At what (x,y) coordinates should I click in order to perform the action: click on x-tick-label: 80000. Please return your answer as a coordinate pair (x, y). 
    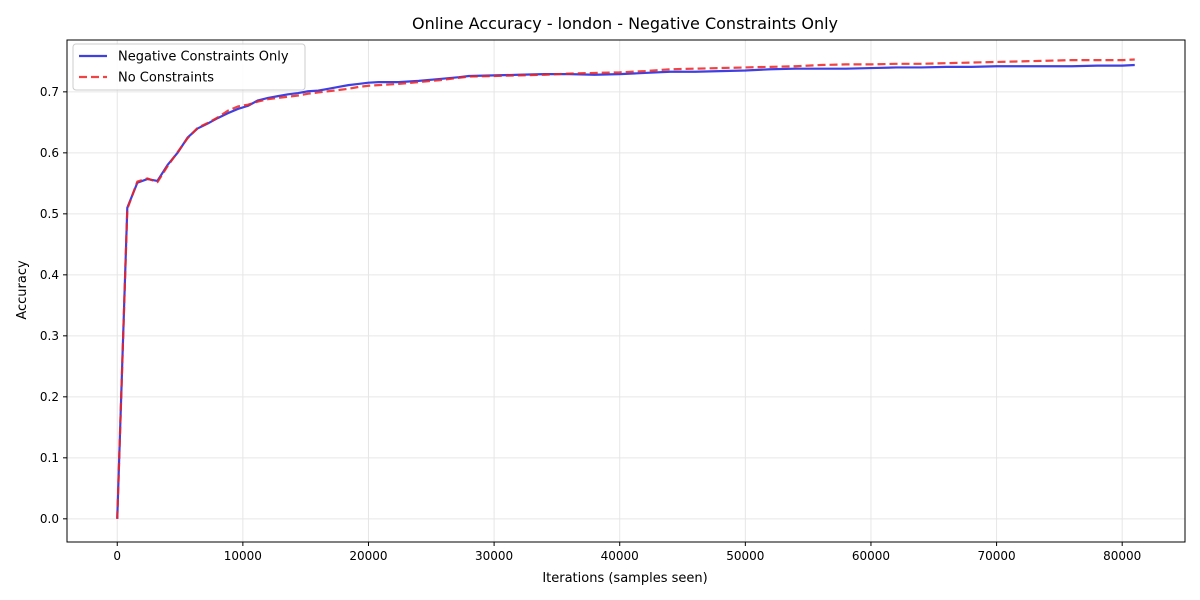
    Looking at the image, I should click on (1122, 556).